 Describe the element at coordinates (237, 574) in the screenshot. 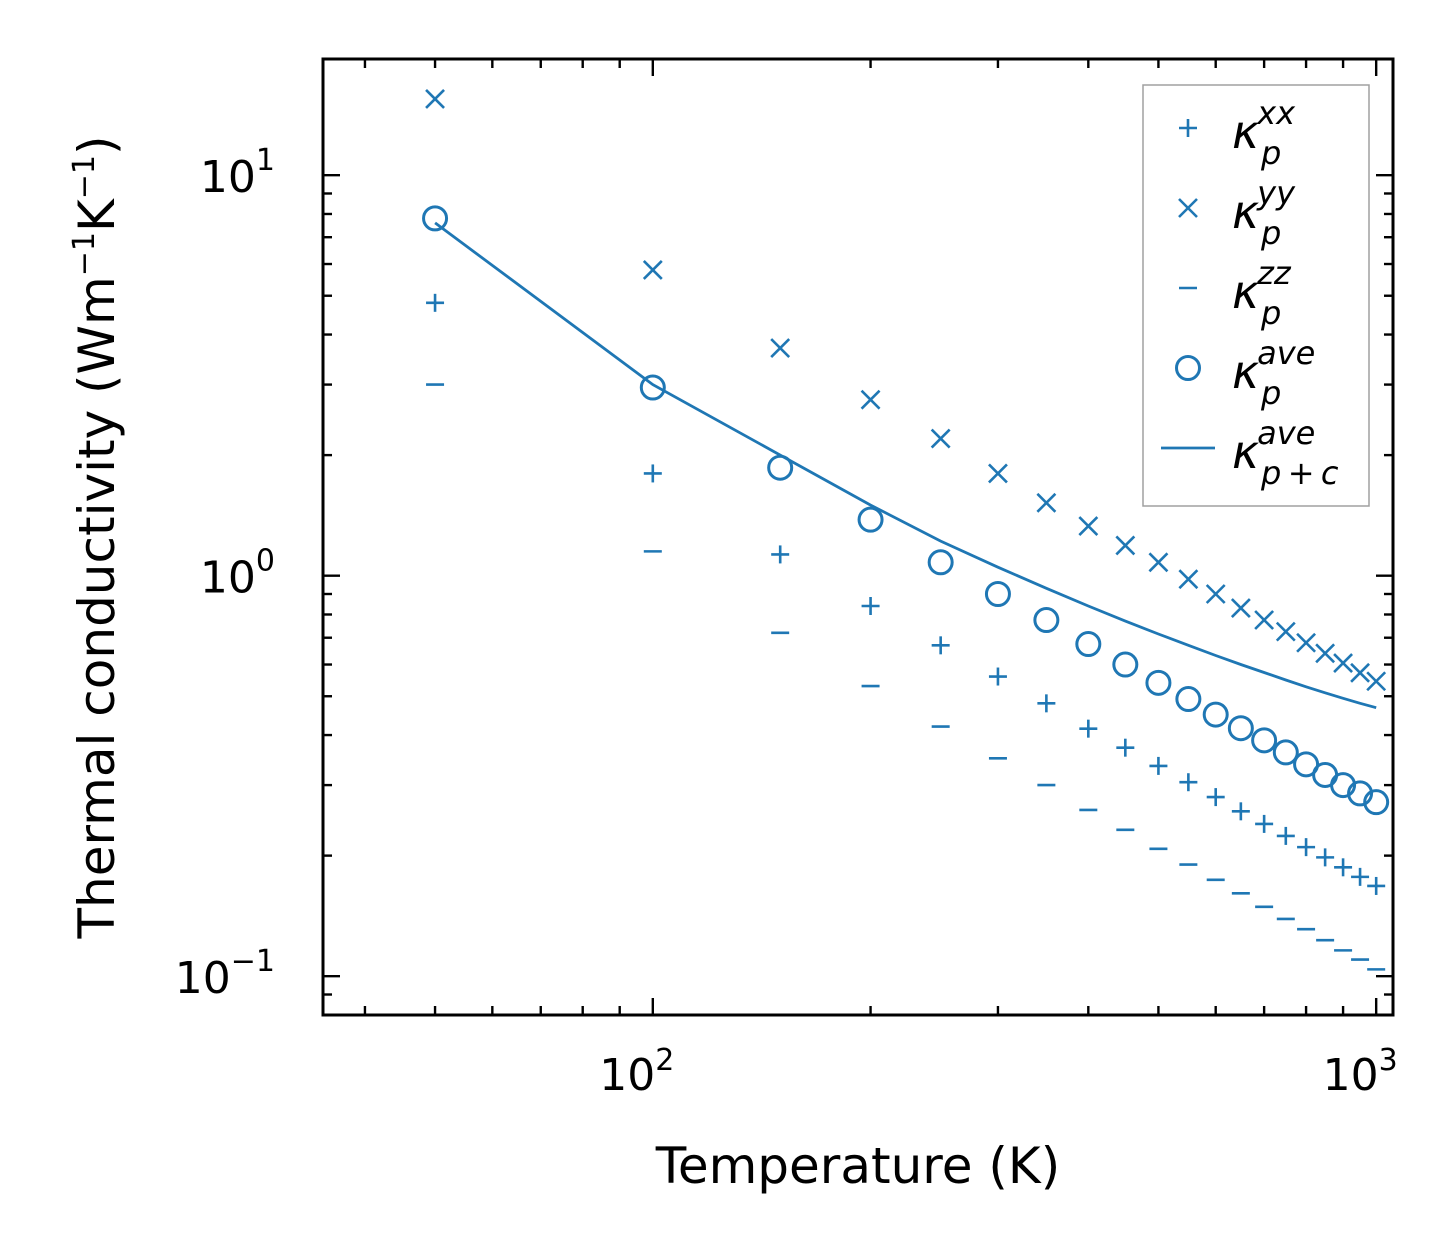

I see `y-tick-label: 10⁰` at that location.